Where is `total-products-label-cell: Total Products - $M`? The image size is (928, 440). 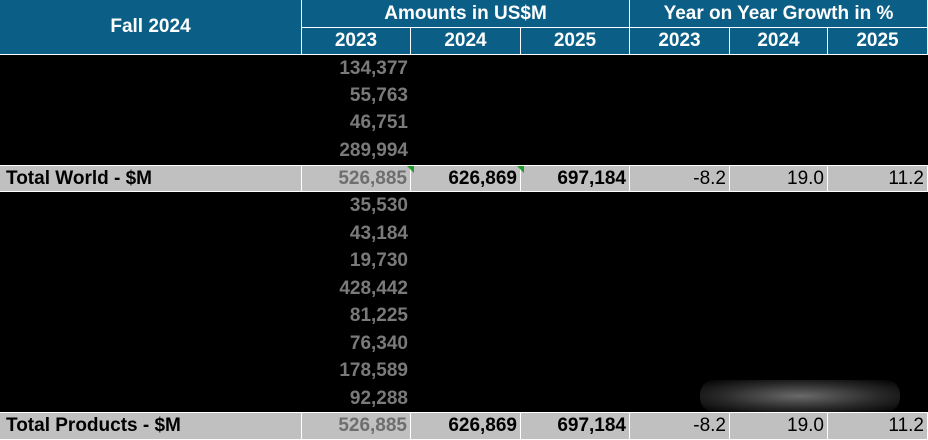
total-products-label-cell: Total Products - $M is located at coordinates (151, 426).